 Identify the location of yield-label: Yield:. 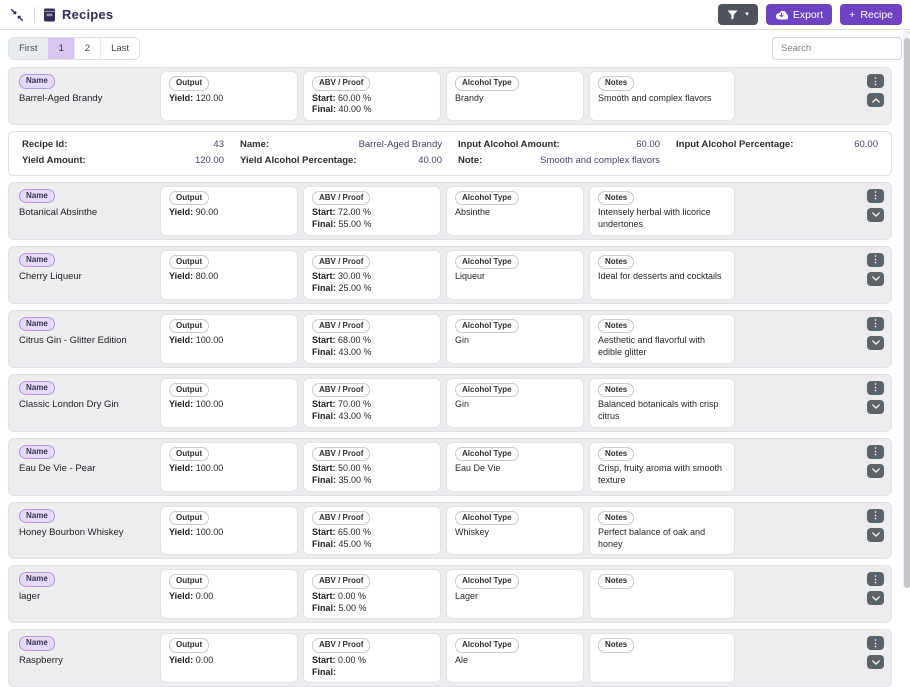
(181, 212).